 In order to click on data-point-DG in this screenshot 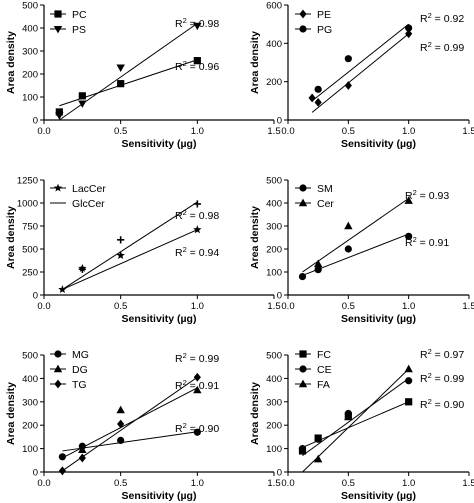, I will do `click(120, 409)`.